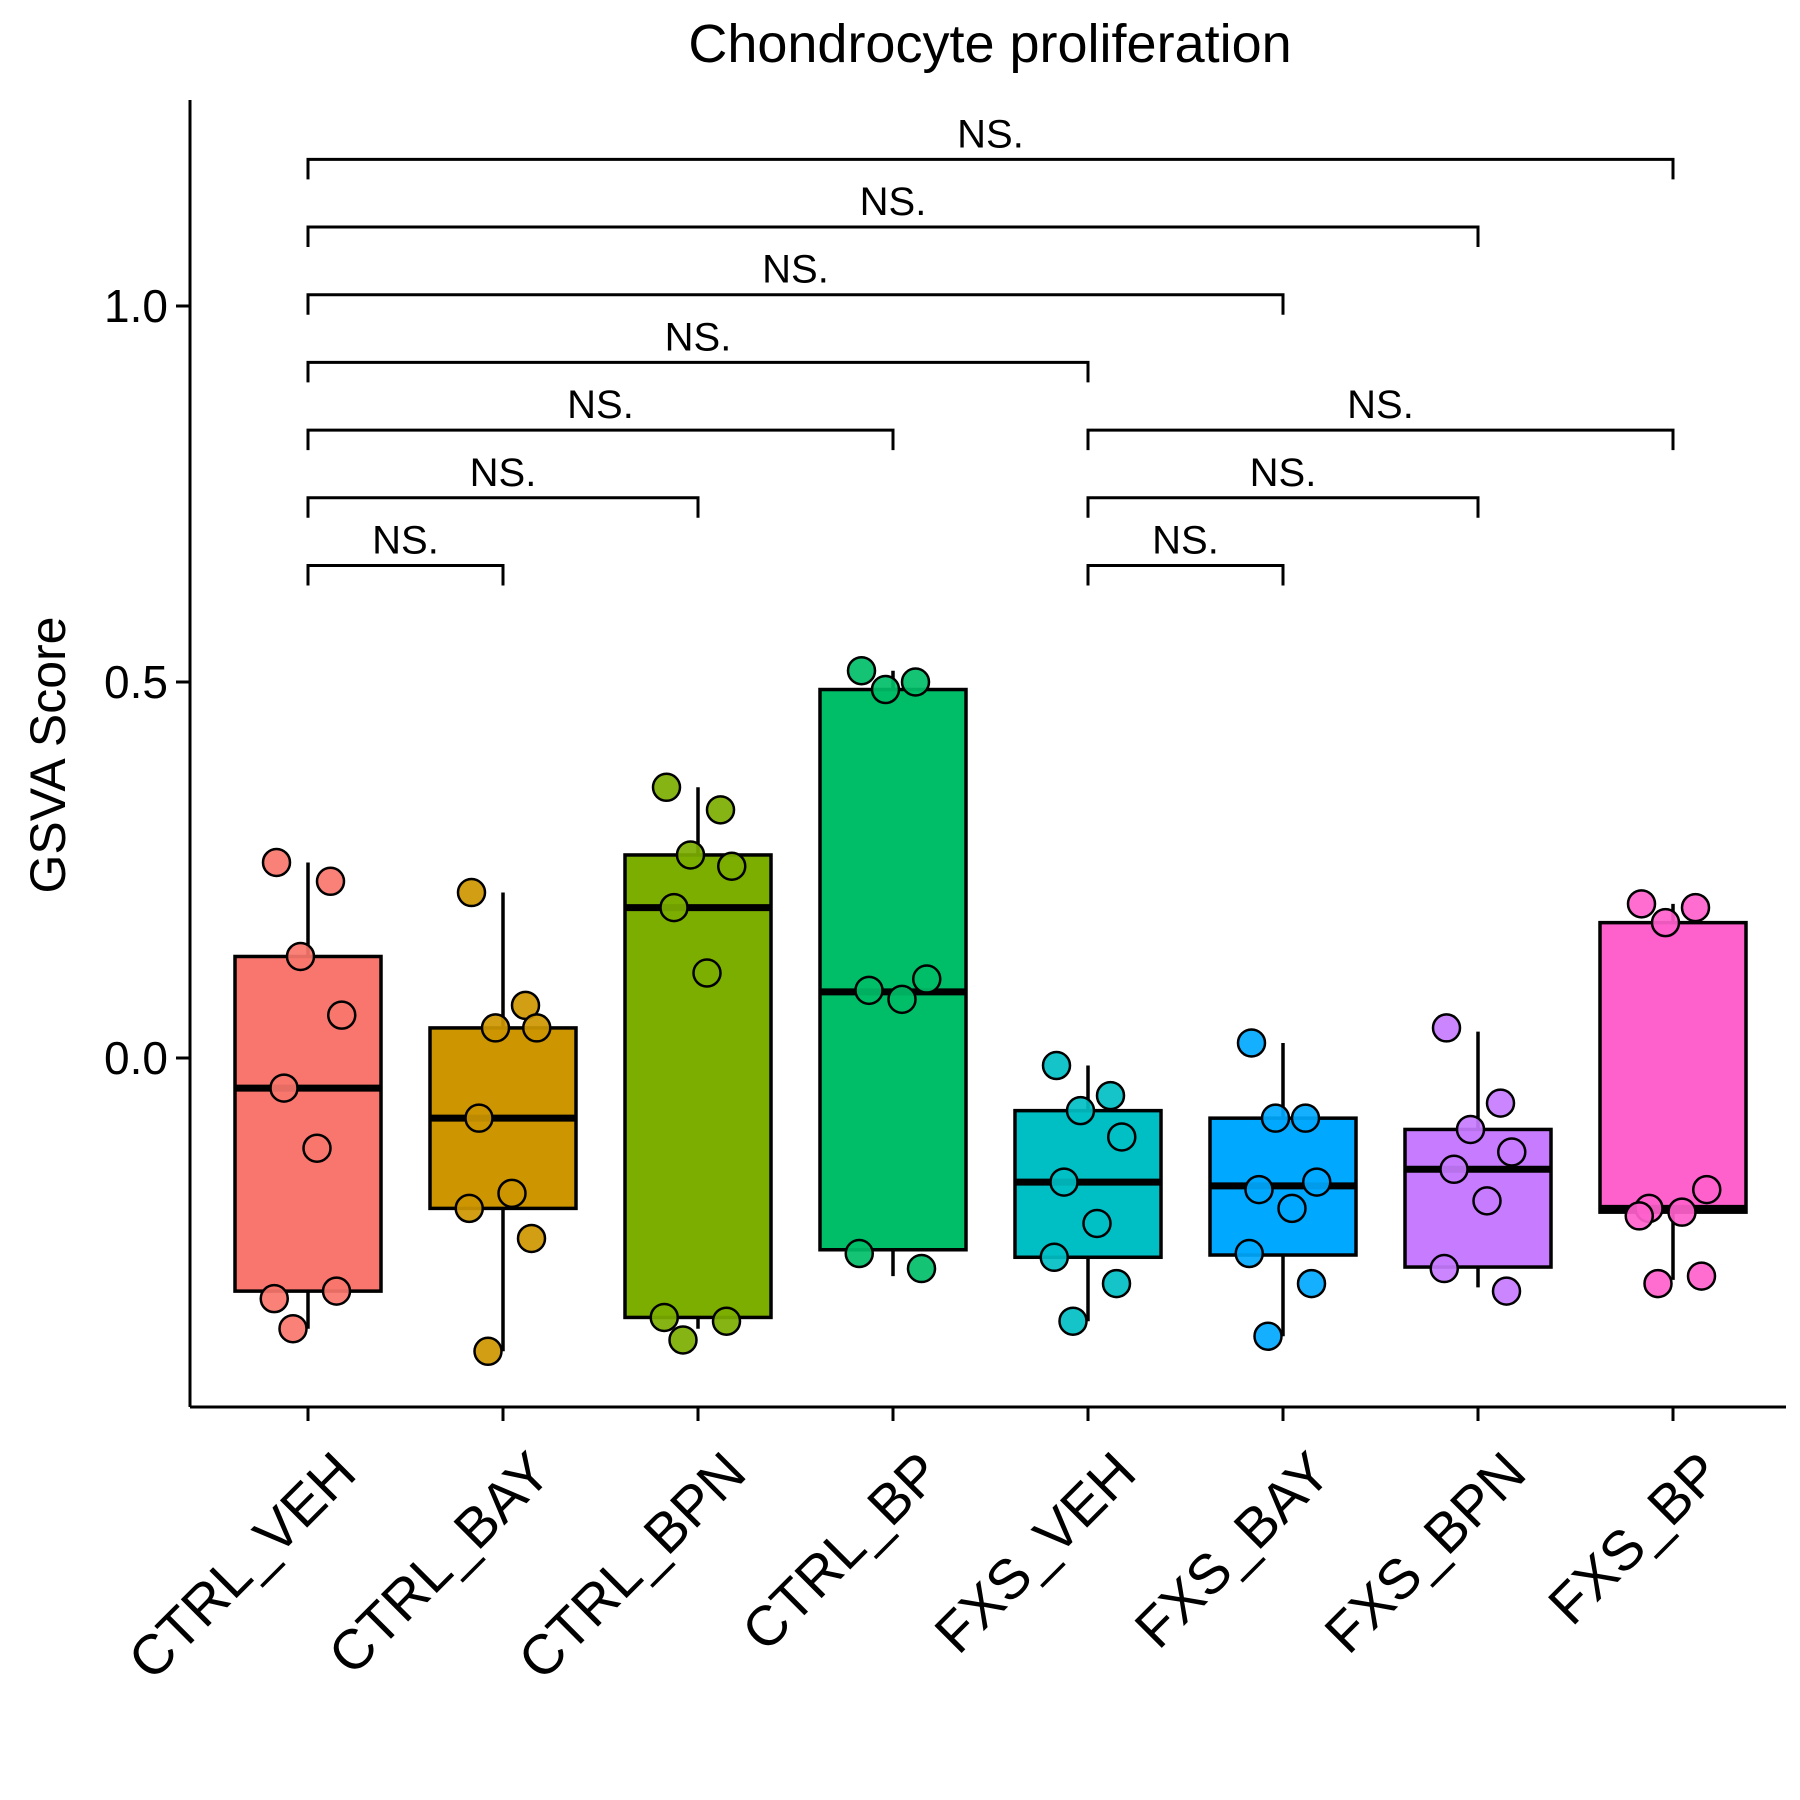 This screenshot has height=1800, width=1800. What do you see at coordinates (1034, 1552) in the screenshot?
I see `x-tick-label: FXS_VEH` at bounding box center [1034, 1552].